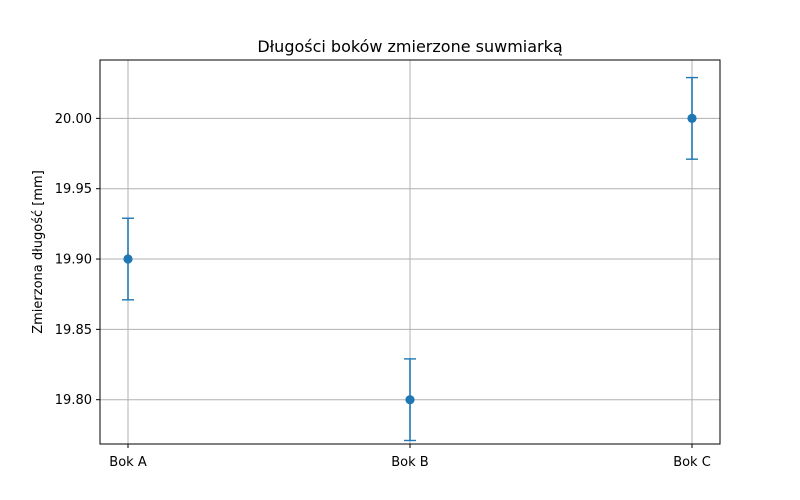 This screenshot has width=800, height=500. Describe the element at coordinates (38, 252) in the screenshot. I see `y-axis-label: Zmierzona długość [mm]` at that location.